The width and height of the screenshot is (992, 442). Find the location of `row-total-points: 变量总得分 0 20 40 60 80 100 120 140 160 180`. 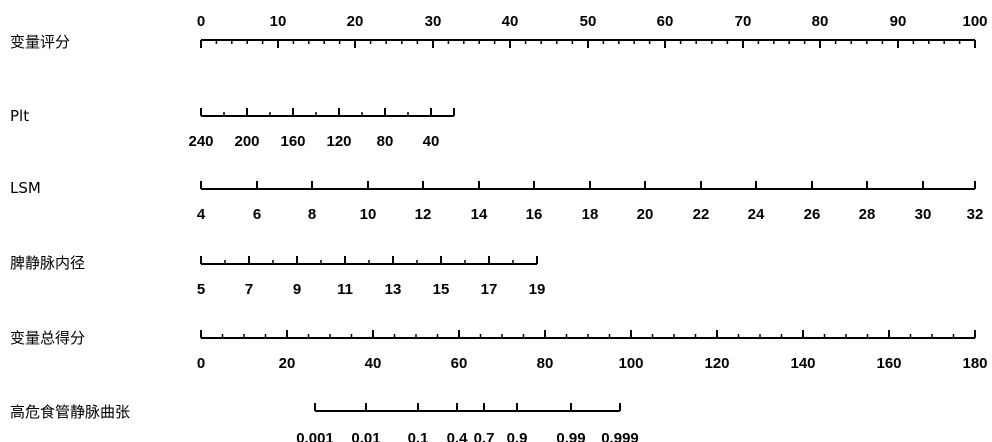

row-total-points: 变量总得分 0 20 40 60 80 100 120 140 160 180 is located at coordinates (499, 350).